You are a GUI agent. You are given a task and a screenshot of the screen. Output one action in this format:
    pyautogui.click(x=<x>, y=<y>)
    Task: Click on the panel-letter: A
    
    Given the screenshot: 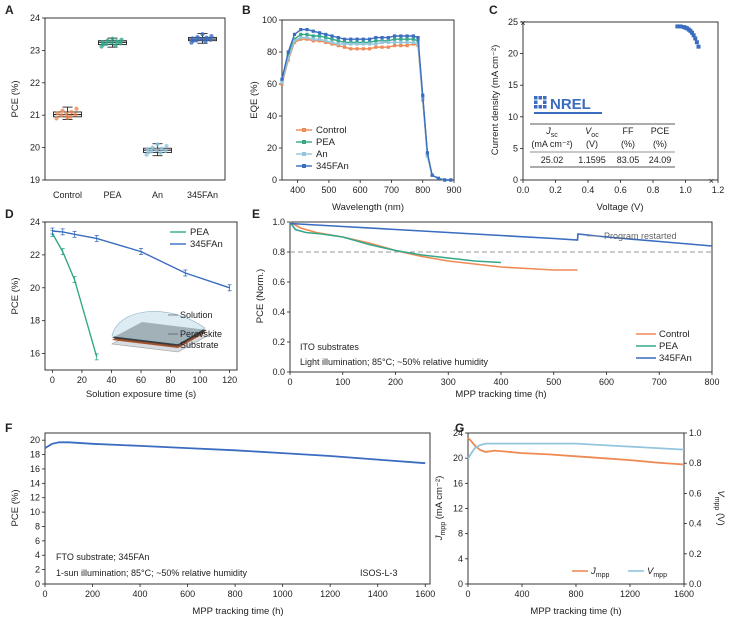 What is the action you would take?
    pyautogui.click(x=9, y=10)
    